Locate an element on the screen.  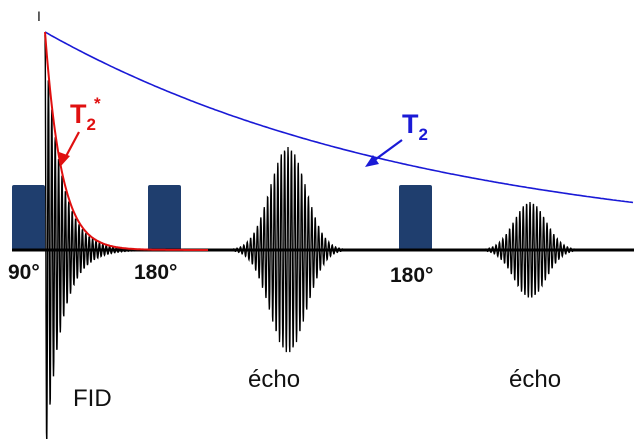
axis-top-mark: I is located at coordinates (39, 16).